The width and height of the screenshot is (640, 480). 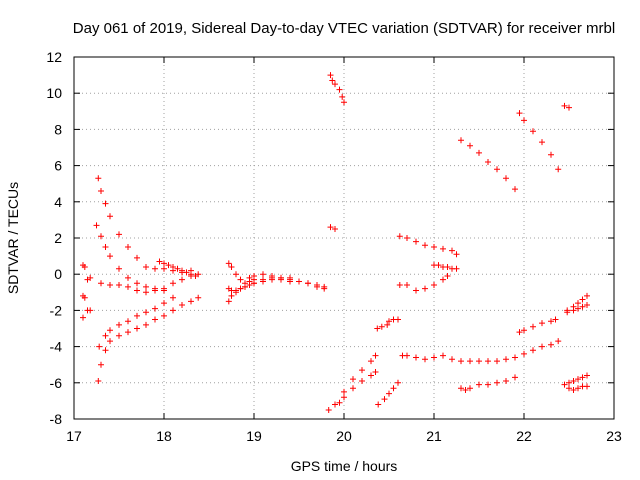 What do you see at coordinates (164, 436) in the screenshot?
I see `x-tick-label: 18` at bounding box center [164, 436].